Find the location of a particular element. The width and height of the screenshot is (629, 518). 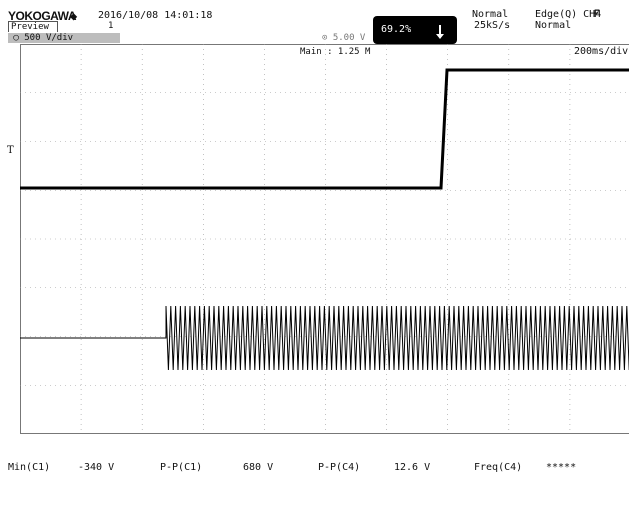

cursor-arrow-icon is located at coordinates (440, 32).